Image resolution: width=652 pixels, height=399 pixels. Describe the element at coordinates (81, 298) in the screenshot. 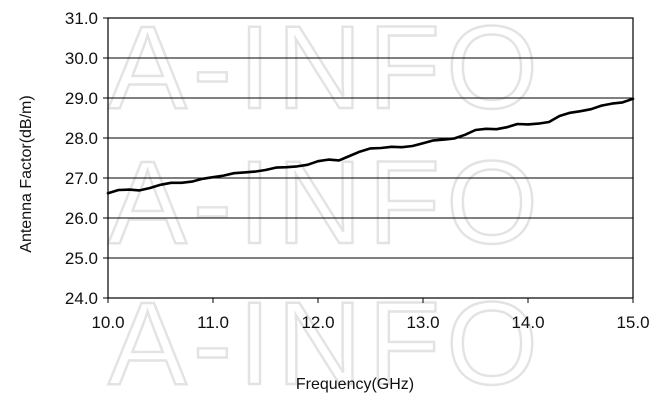

I see `y-tick-label: 24.0` at that location.